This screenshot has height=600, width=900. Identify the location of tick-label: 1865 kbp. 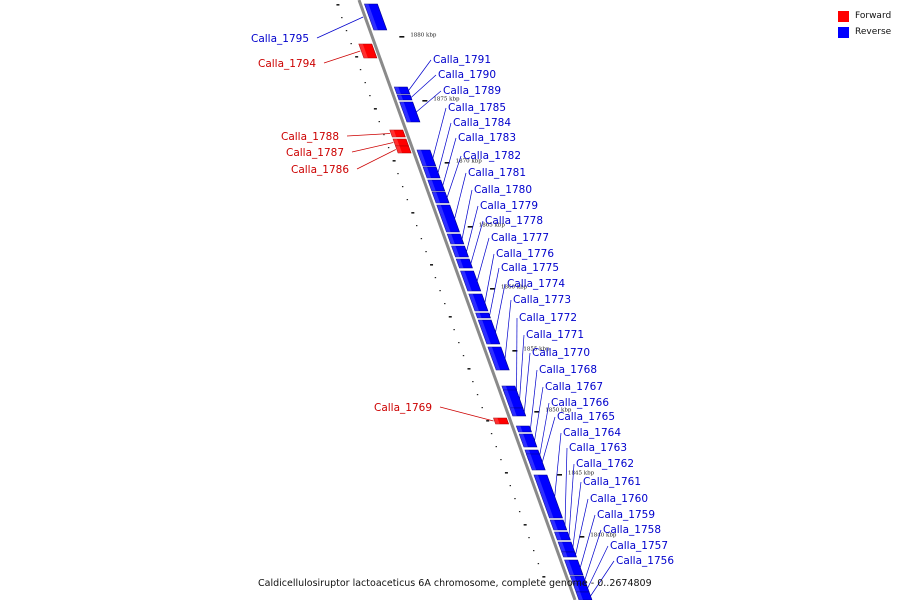
(492, 226).